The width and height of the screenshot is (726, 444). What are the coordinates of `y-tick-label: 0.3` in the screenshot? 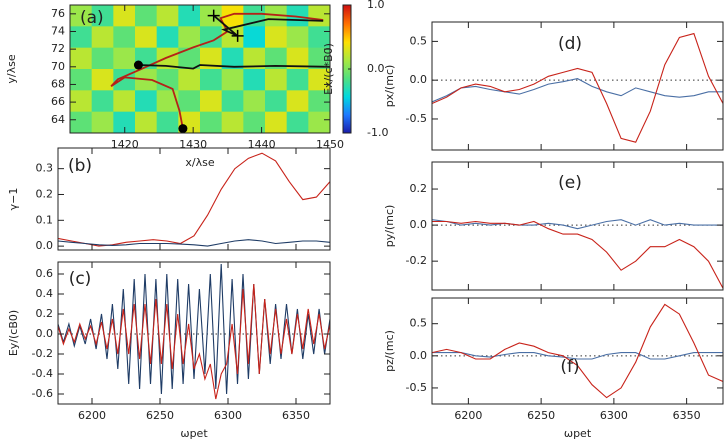 It's located at (45, 168).